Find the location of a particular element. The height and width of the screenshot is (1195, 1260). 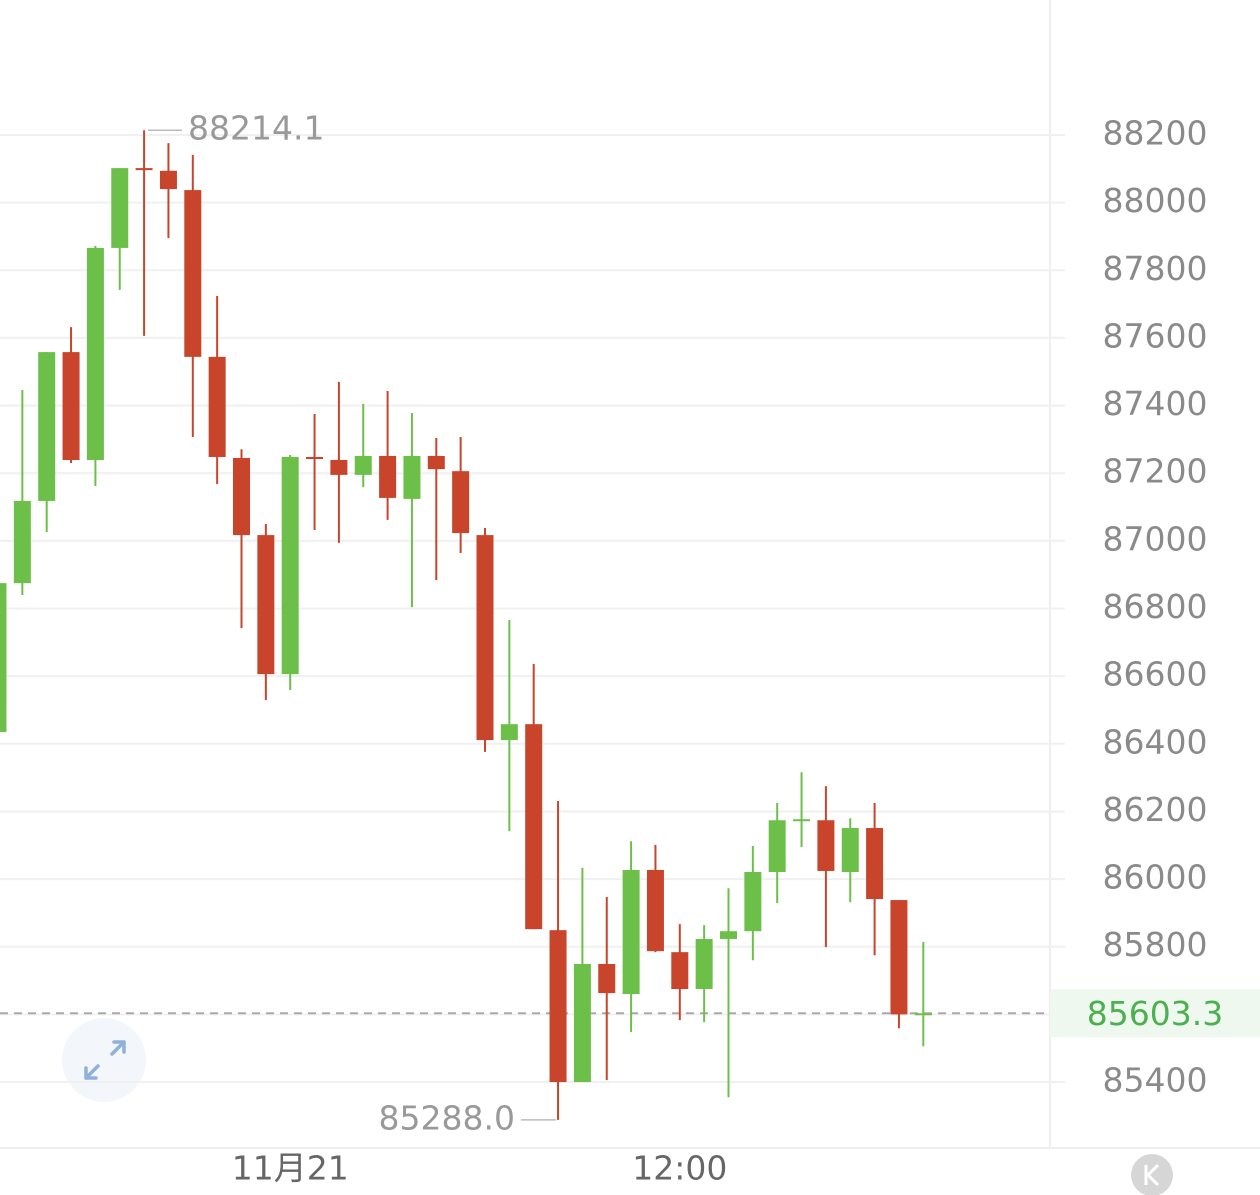

y-tick-label: 86200 is located at coordinates (1155, 809).